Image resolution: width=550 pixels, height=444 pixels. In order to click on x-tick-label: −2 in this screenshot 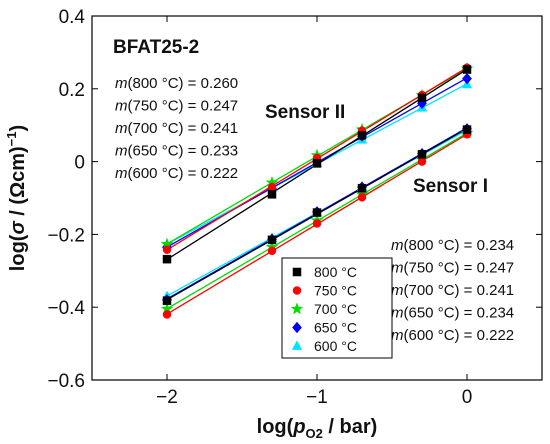, I will do `click(167, 397)`.